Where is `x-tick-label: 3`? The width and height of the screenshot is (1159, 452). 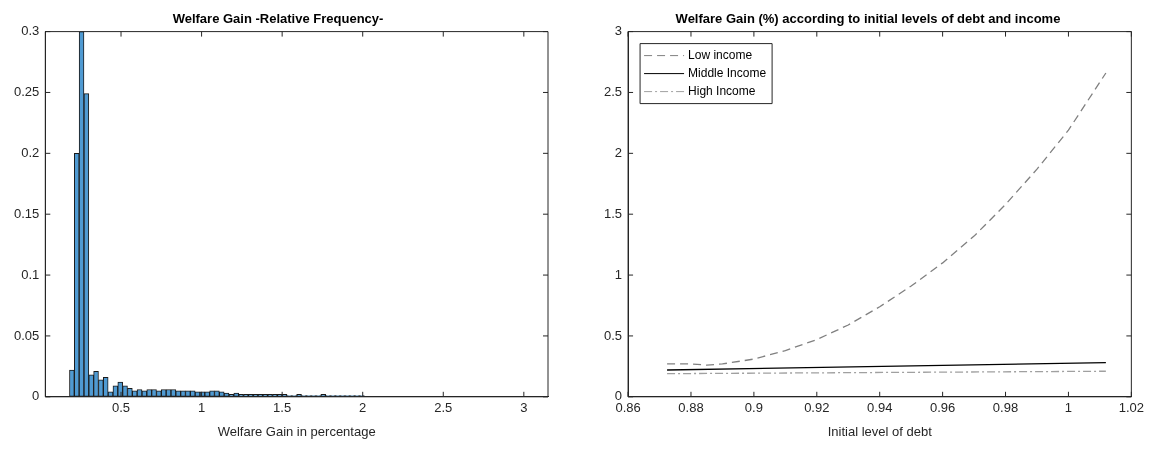 x-tick-label: 3 is located at coordinates (524, 408).